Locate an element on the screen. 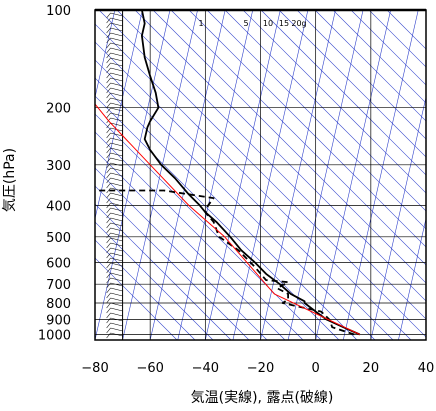  y-tick-label: 700 is located at coordinates (58, 285).